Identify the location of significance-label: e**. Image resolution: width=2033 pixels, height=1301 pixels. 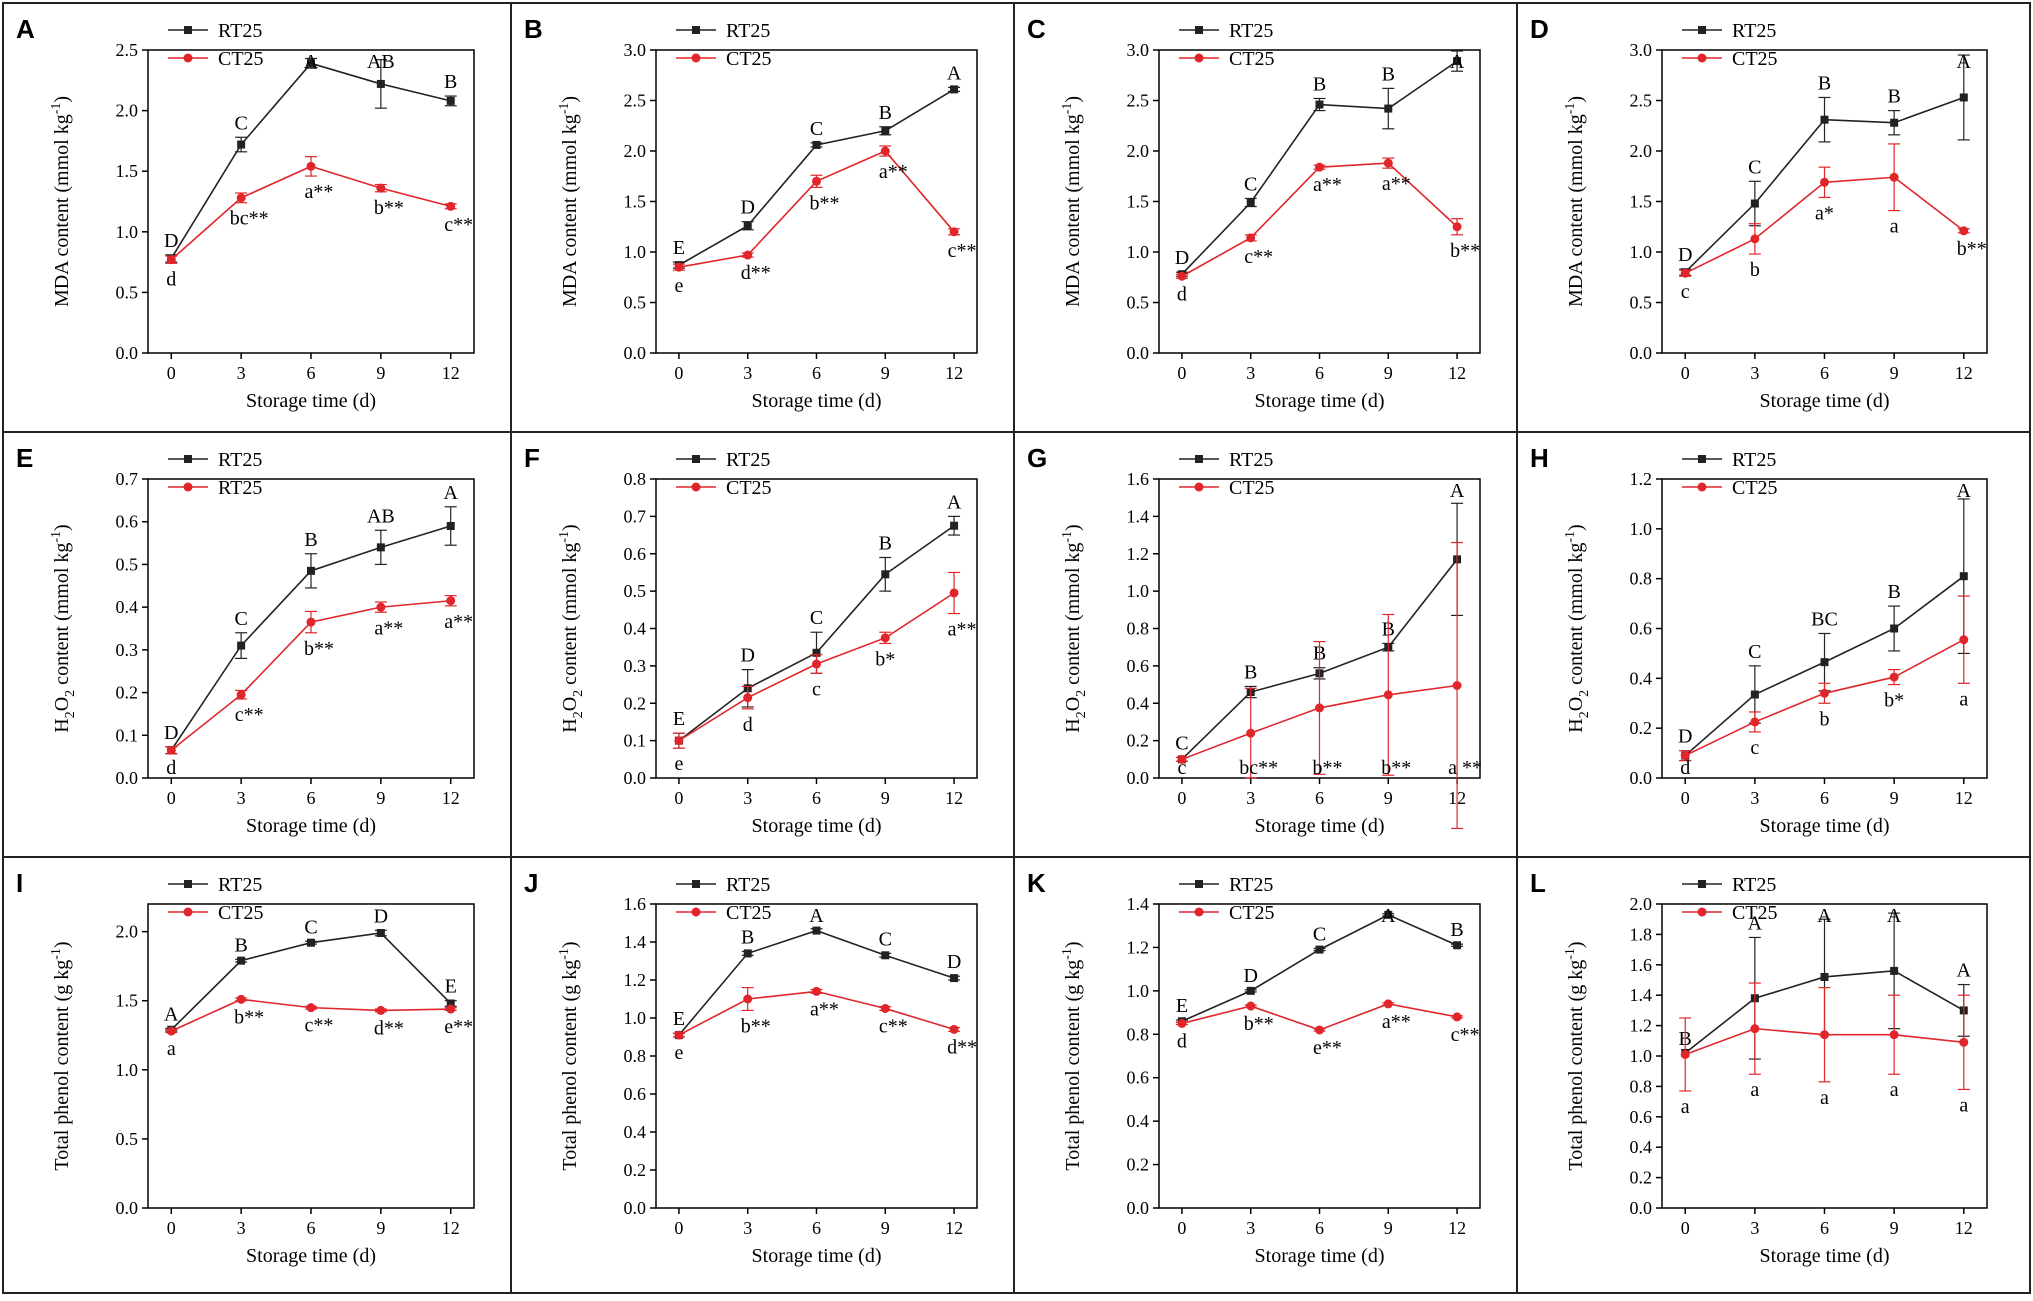
(1327, 1048).